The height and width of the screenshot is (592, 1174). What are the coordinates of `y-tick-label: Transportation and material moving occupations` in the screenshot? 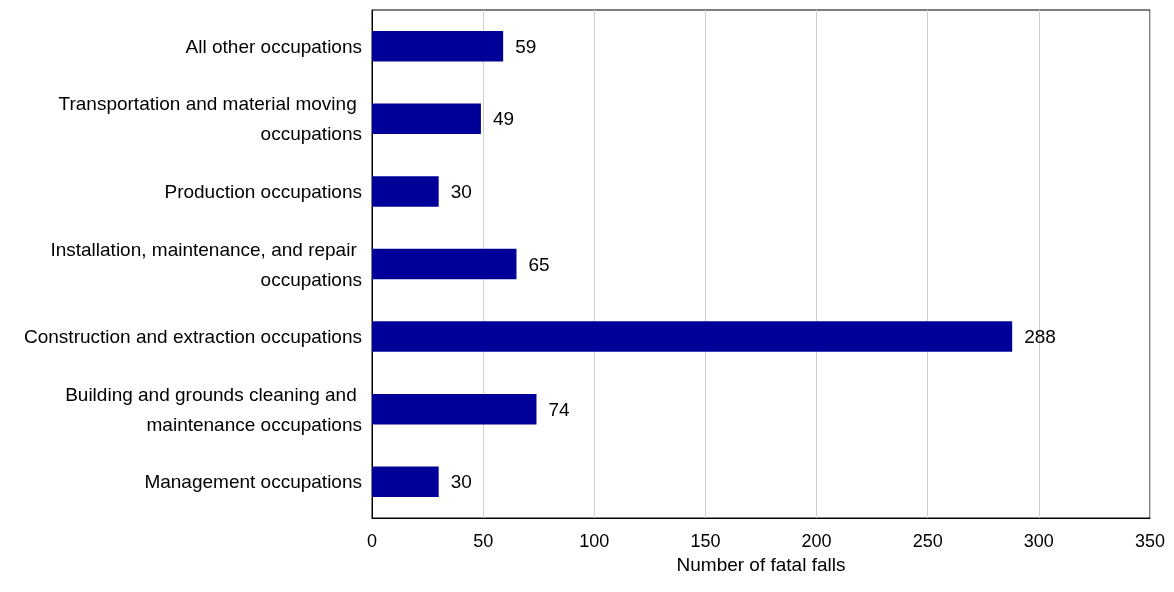 It's located at (210, 119).